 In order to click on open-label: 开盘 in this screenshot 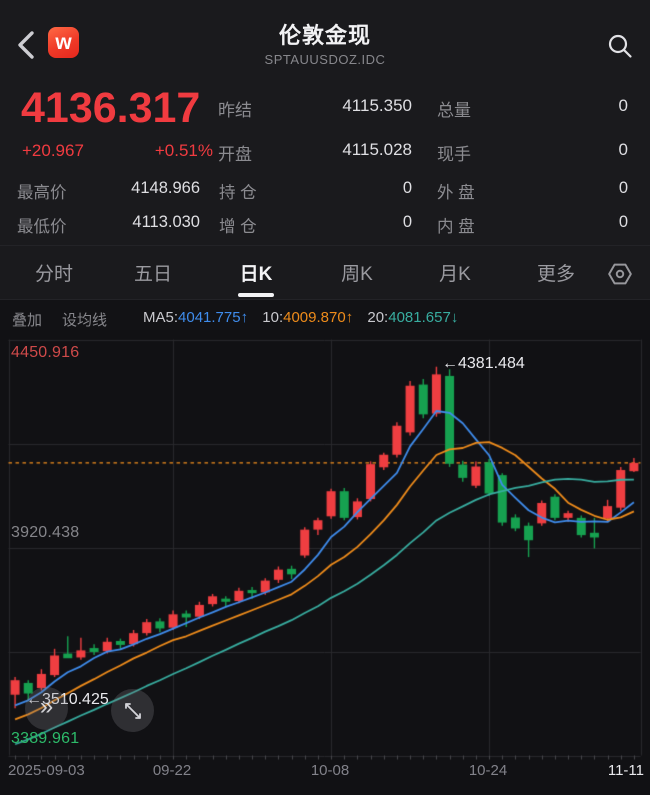, I will do `click(235, 154)`.